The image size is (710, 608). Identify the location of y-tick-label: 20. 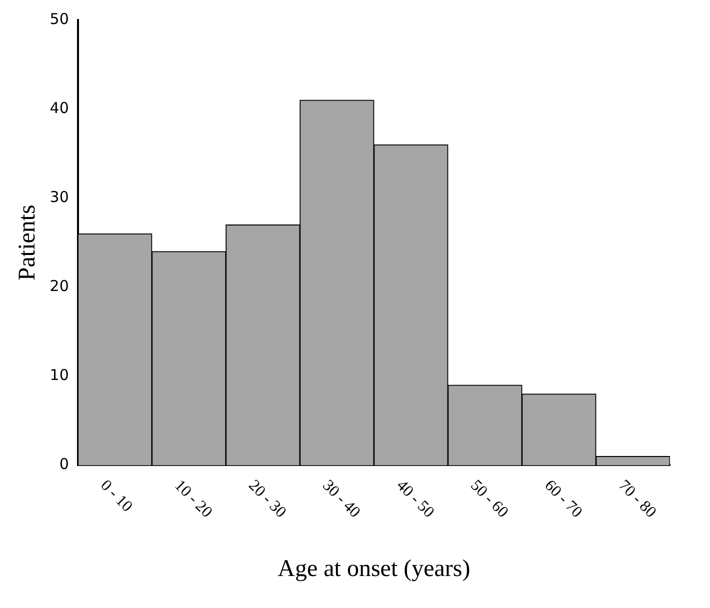
(59, 286).